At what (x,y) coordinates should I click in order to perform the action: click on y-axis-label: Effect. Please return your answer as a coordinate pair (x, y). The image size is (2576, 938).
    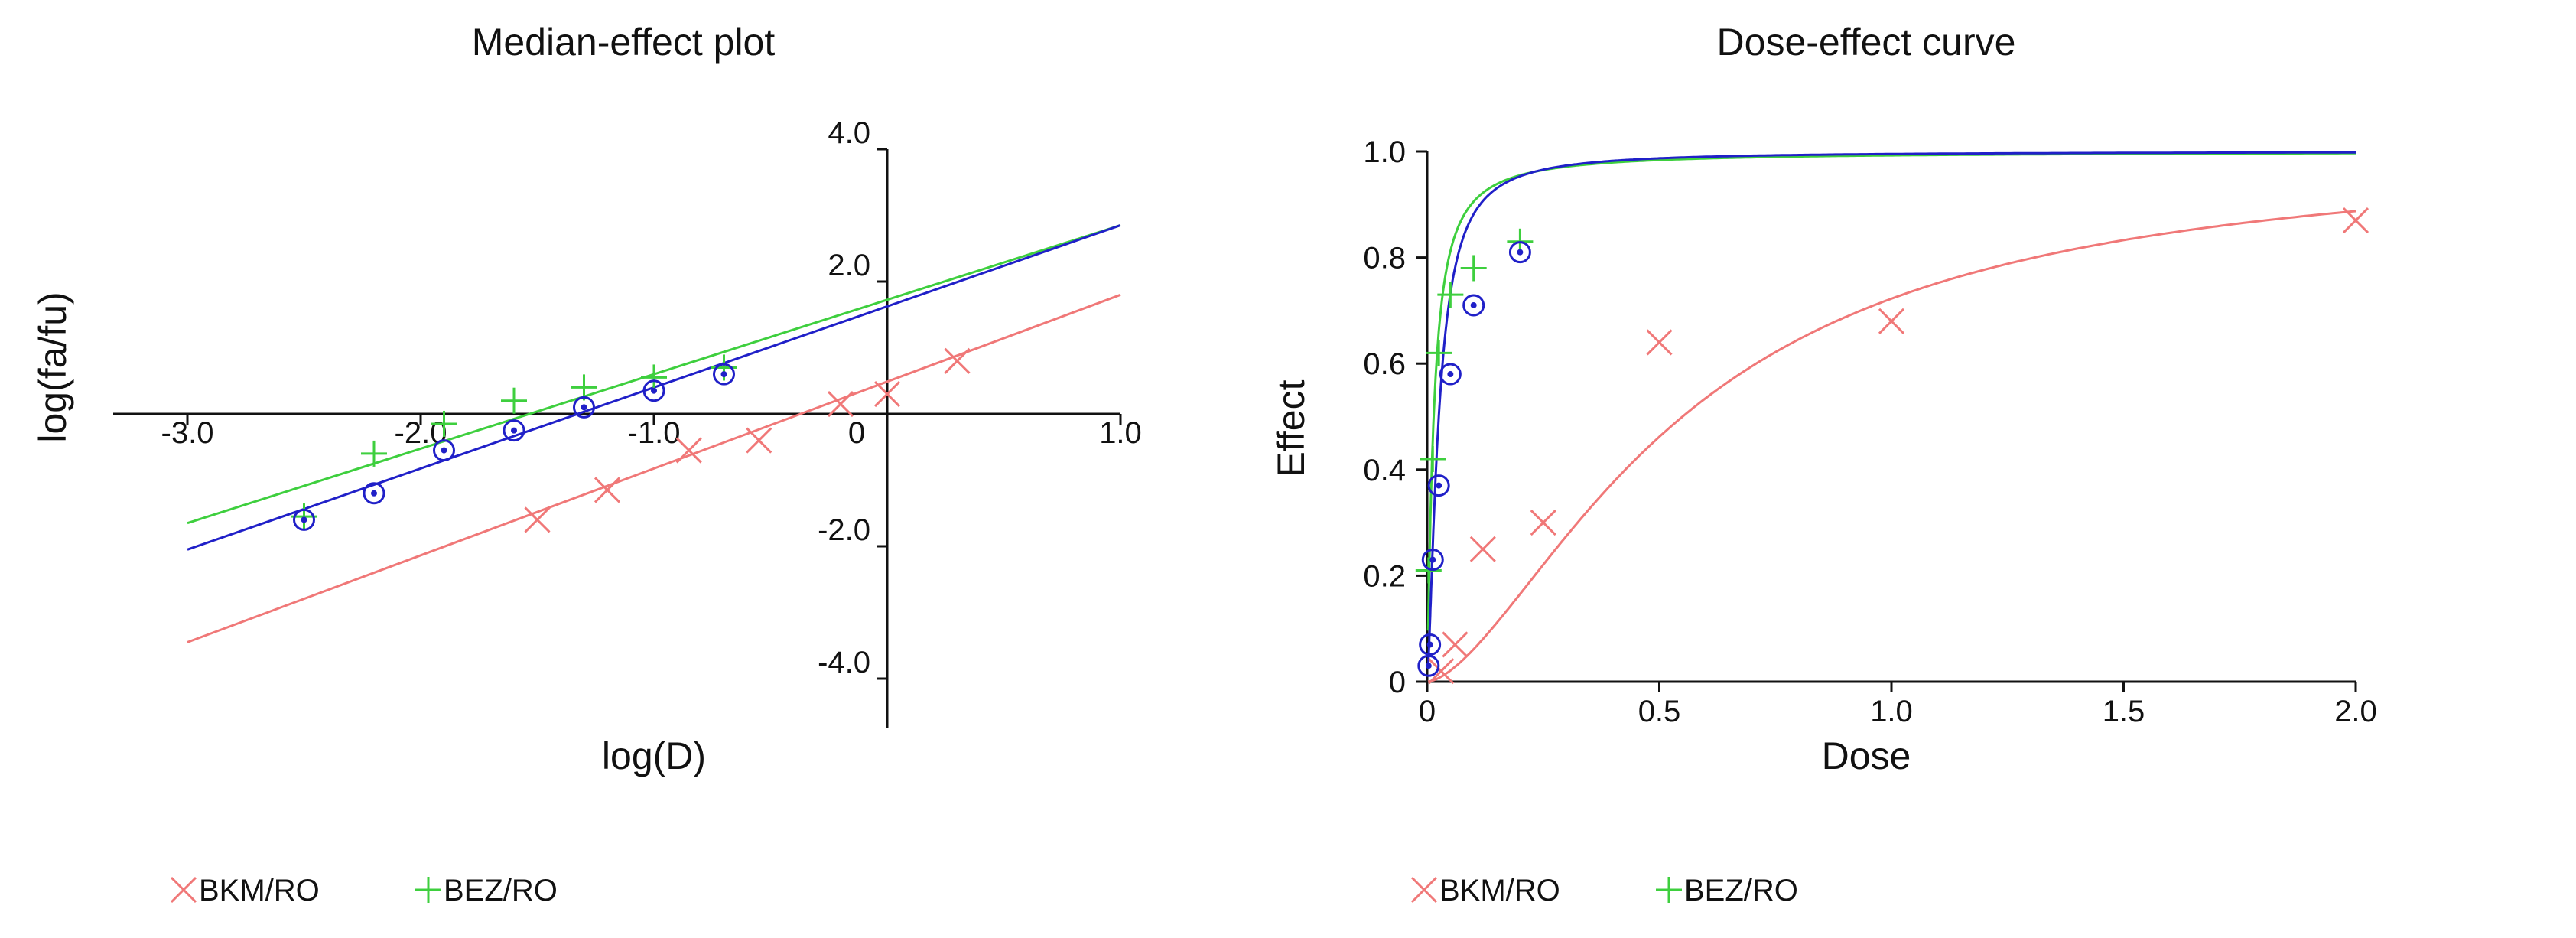
    Looking at the image, I should click on (1291, 428).